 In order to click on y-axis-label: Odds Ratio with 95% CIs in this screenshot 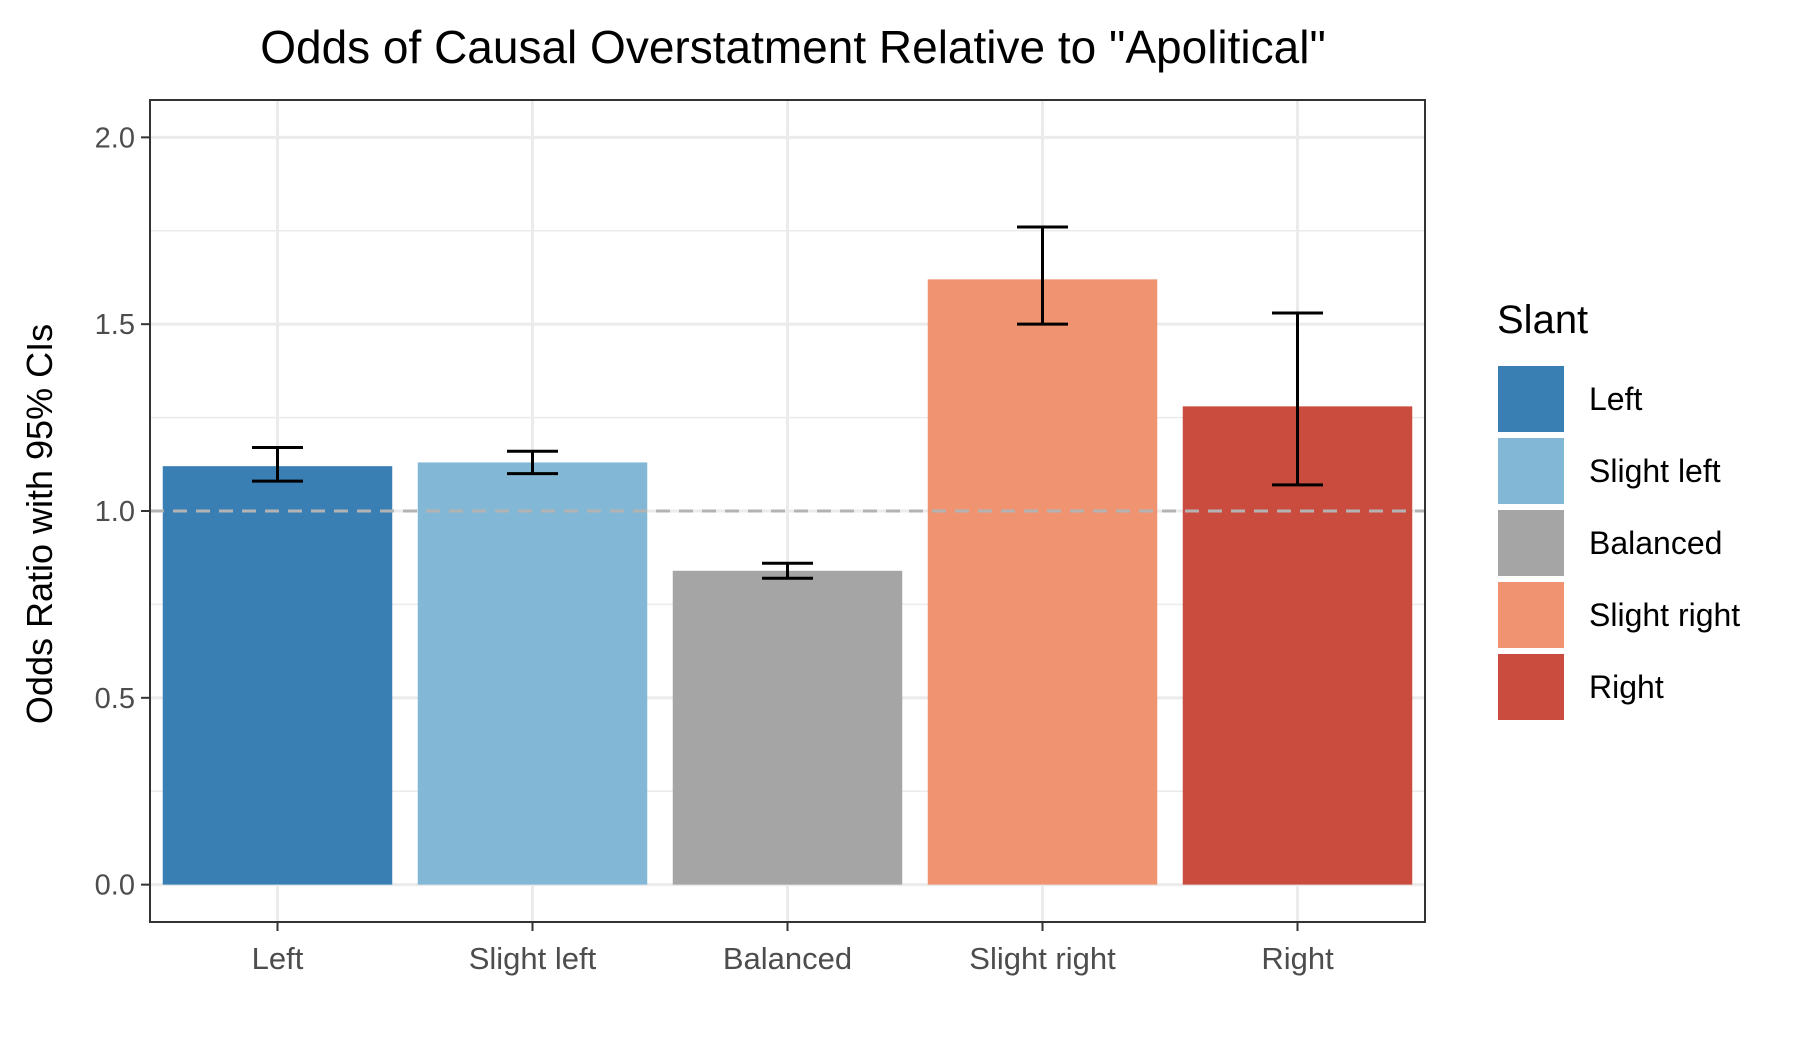, I will do `click(39, 524)`.